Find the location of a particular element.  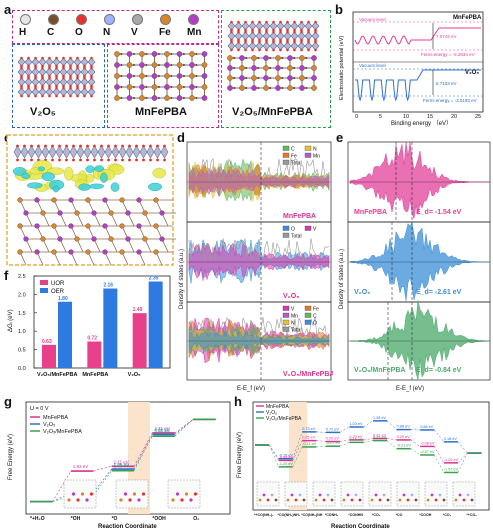

legend-label: V₂O₅/MnFePBA is located at coordinates (62, 432).